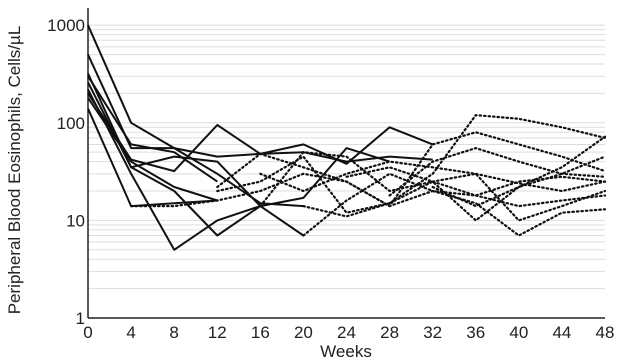  What do you see at coordinates (432, 332) in the screenshot?
I see `x-tick-label: 32` at bounding box center [432, 332].